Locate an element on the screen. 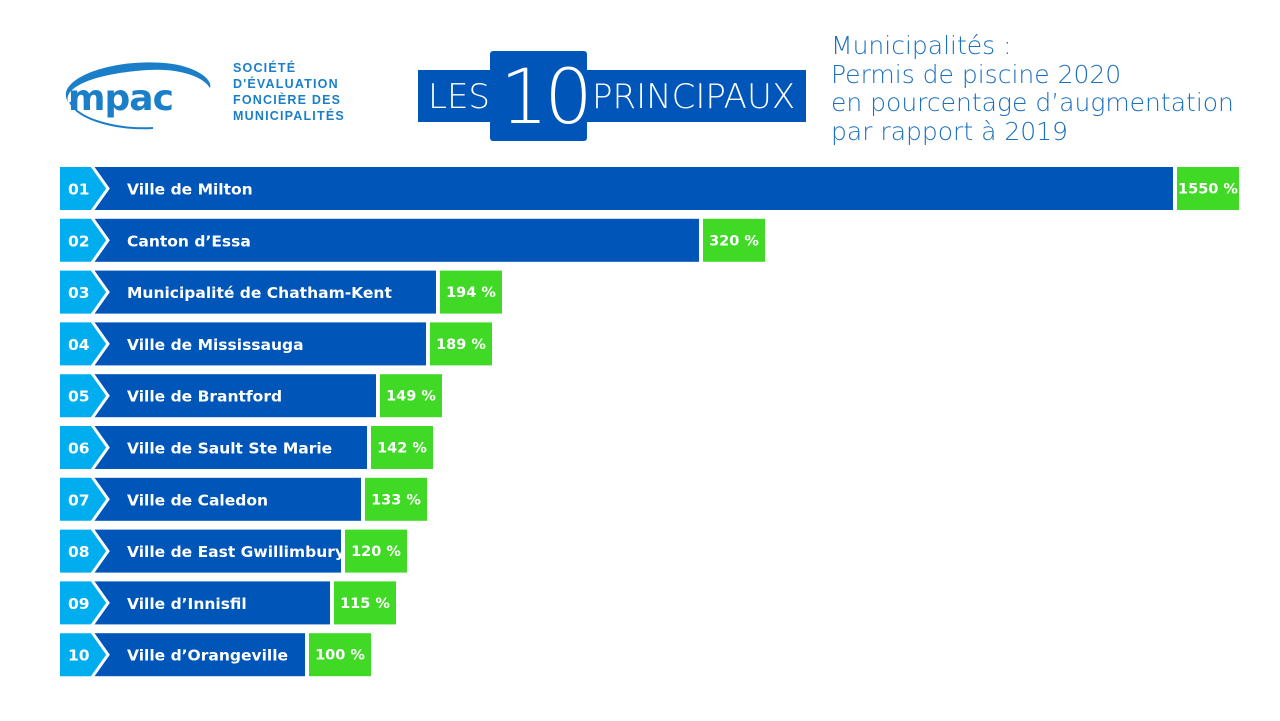 This screenshot has height=721, width=1280. svg-text: mpac is located at coordinates (120, 98).